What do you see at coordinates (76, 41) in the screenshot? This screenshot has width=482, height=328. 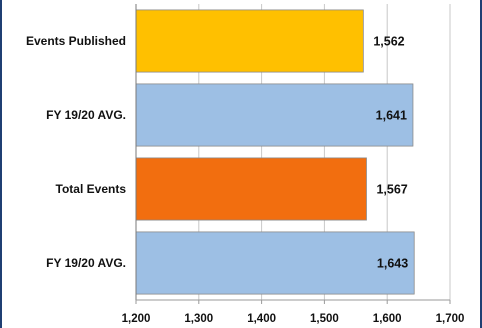 I see `category-label-1: Events Published` at bounding box center [76, 41].